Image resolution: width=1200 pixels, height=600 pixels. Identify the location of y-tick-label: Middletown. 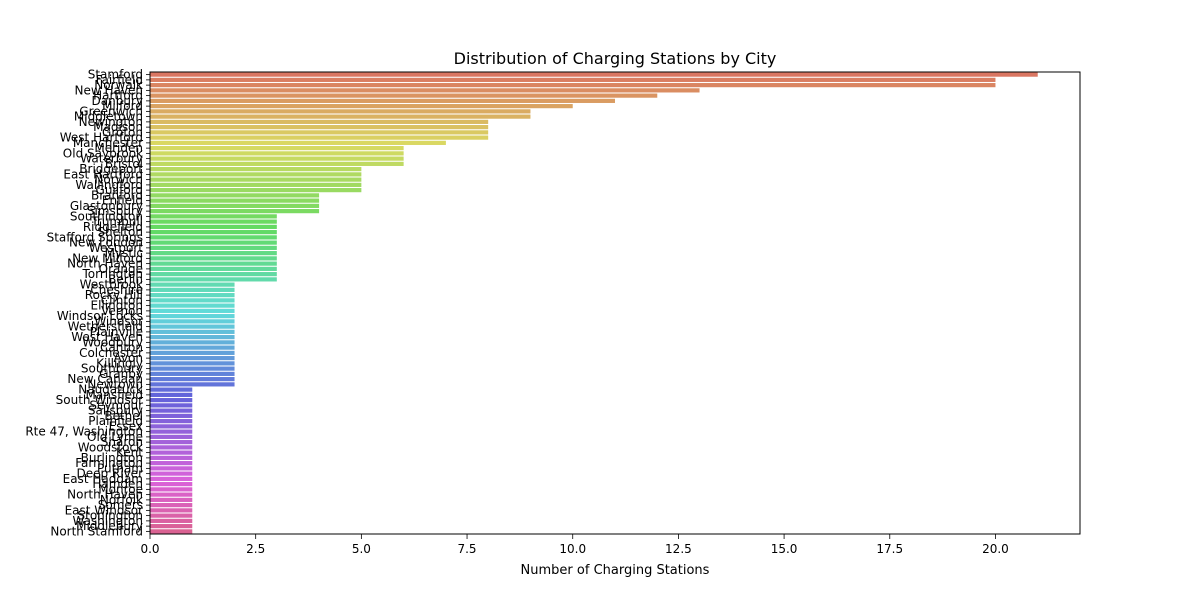
(108, 117).